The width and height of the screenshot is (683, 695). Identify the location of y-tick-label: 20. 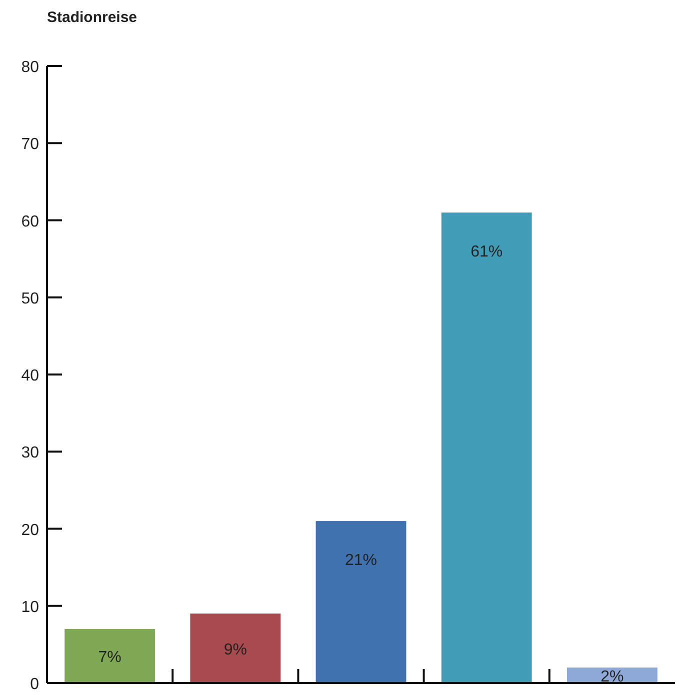
(30, 530).